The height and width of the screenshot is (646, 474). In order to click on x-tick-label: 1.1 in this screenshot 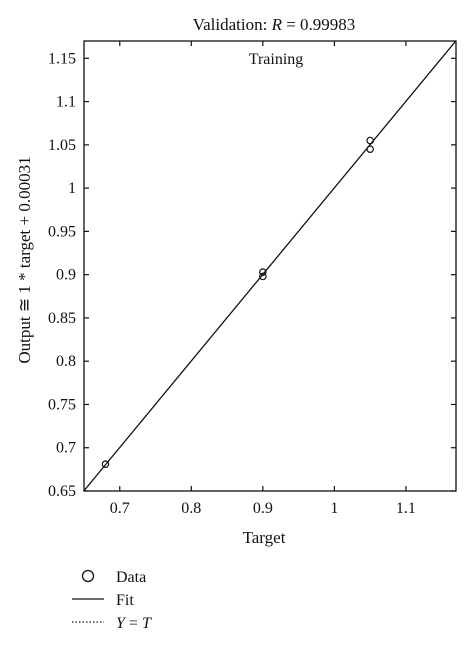, I will do `click(406, 508)`.